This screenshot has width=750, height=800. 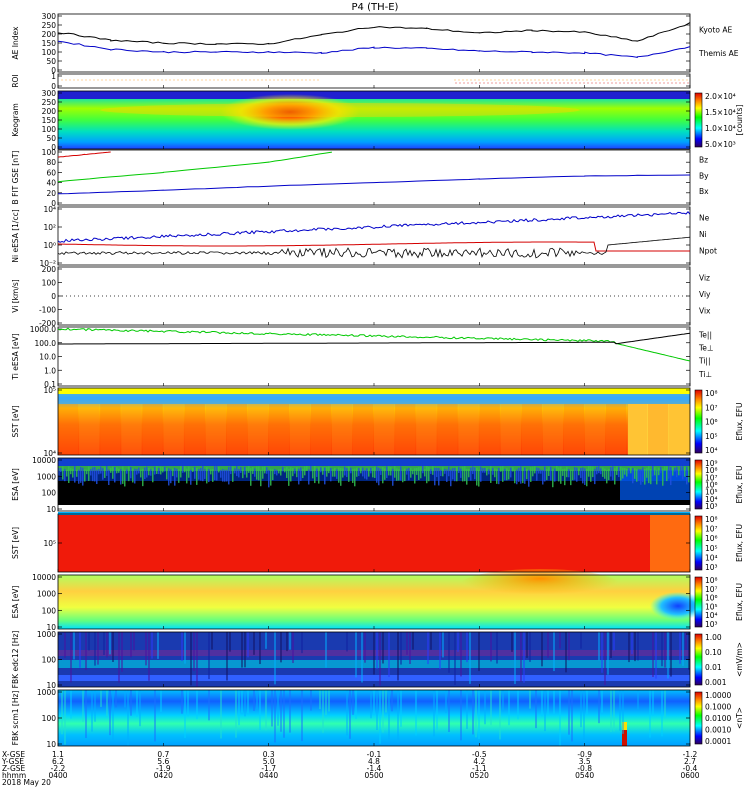 I want to click on sst_e-colorbar-label: 10⁴, so click(x=711, y=450).